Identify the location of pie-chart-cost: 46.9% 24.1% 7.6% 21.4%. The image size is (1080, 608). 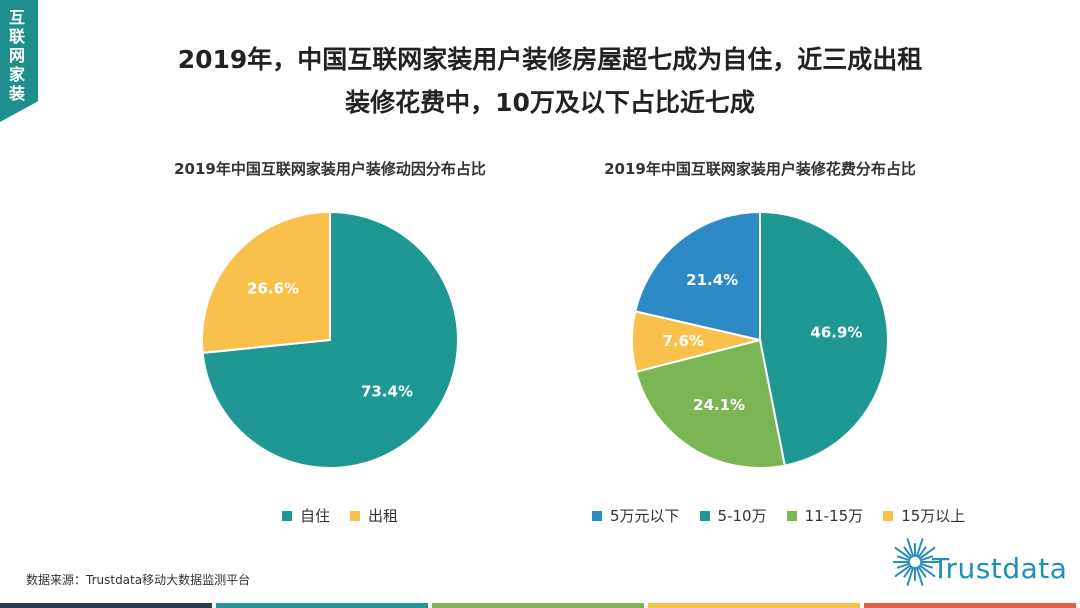
(760, 339).